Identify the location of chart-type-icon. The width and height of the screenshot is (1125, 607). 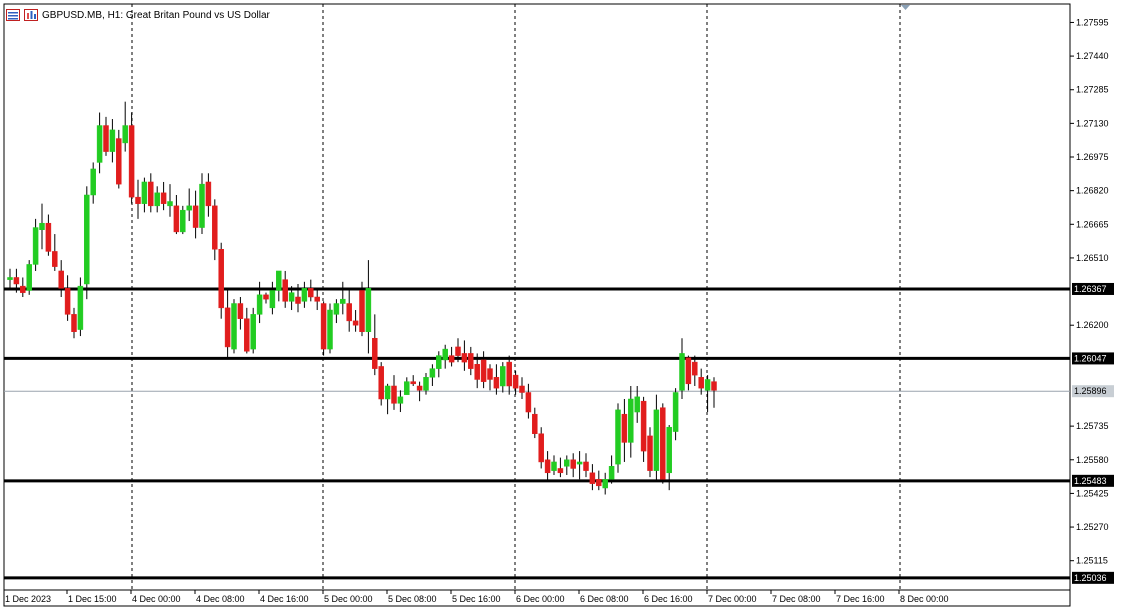
(31, 15).